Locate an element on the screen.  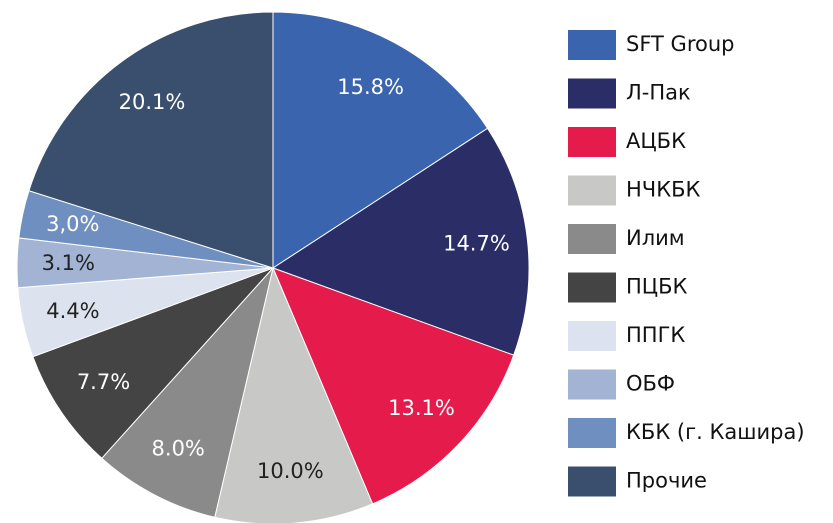
legend-label: Л-Пак is located at coordinates (658, 93).